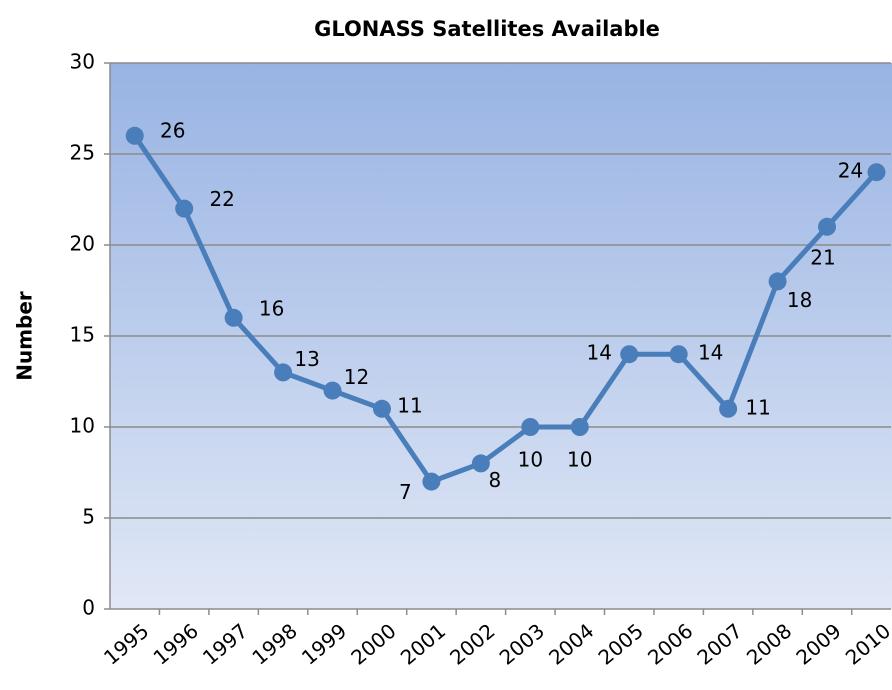 This screenshot has height=690, width=892. Describe the element at coordinates (82, 153) in the screenshot. I see `y-tick-label: 25` at that location.